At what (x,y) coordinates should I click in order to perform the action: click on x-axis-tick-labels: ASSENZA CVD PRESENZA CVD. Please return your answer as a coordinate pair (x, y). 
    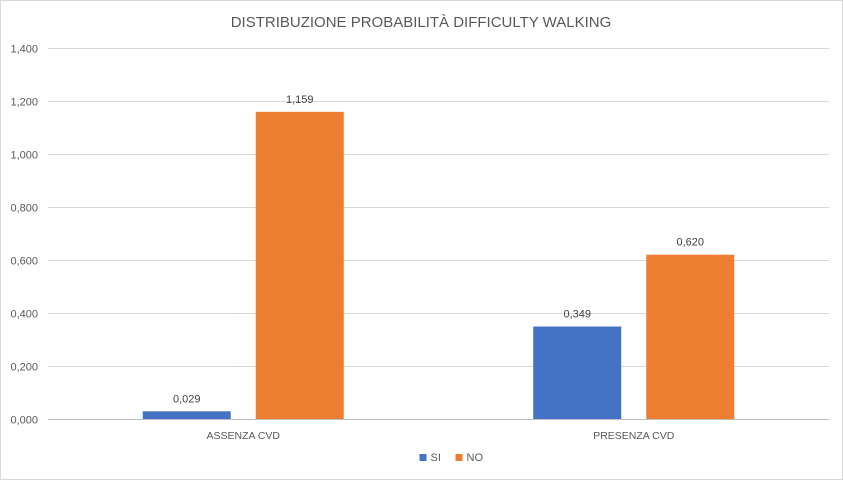
    Looking at the image, I should click on (440, 436).